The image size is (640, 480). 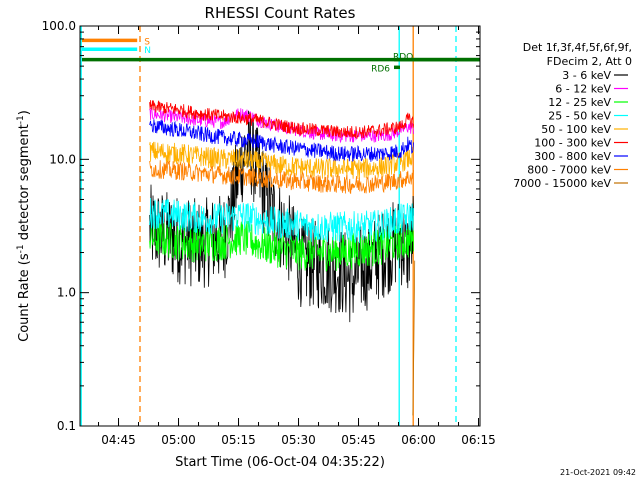 I want to click on status-bar-label: N, so click(x=147, y=51).